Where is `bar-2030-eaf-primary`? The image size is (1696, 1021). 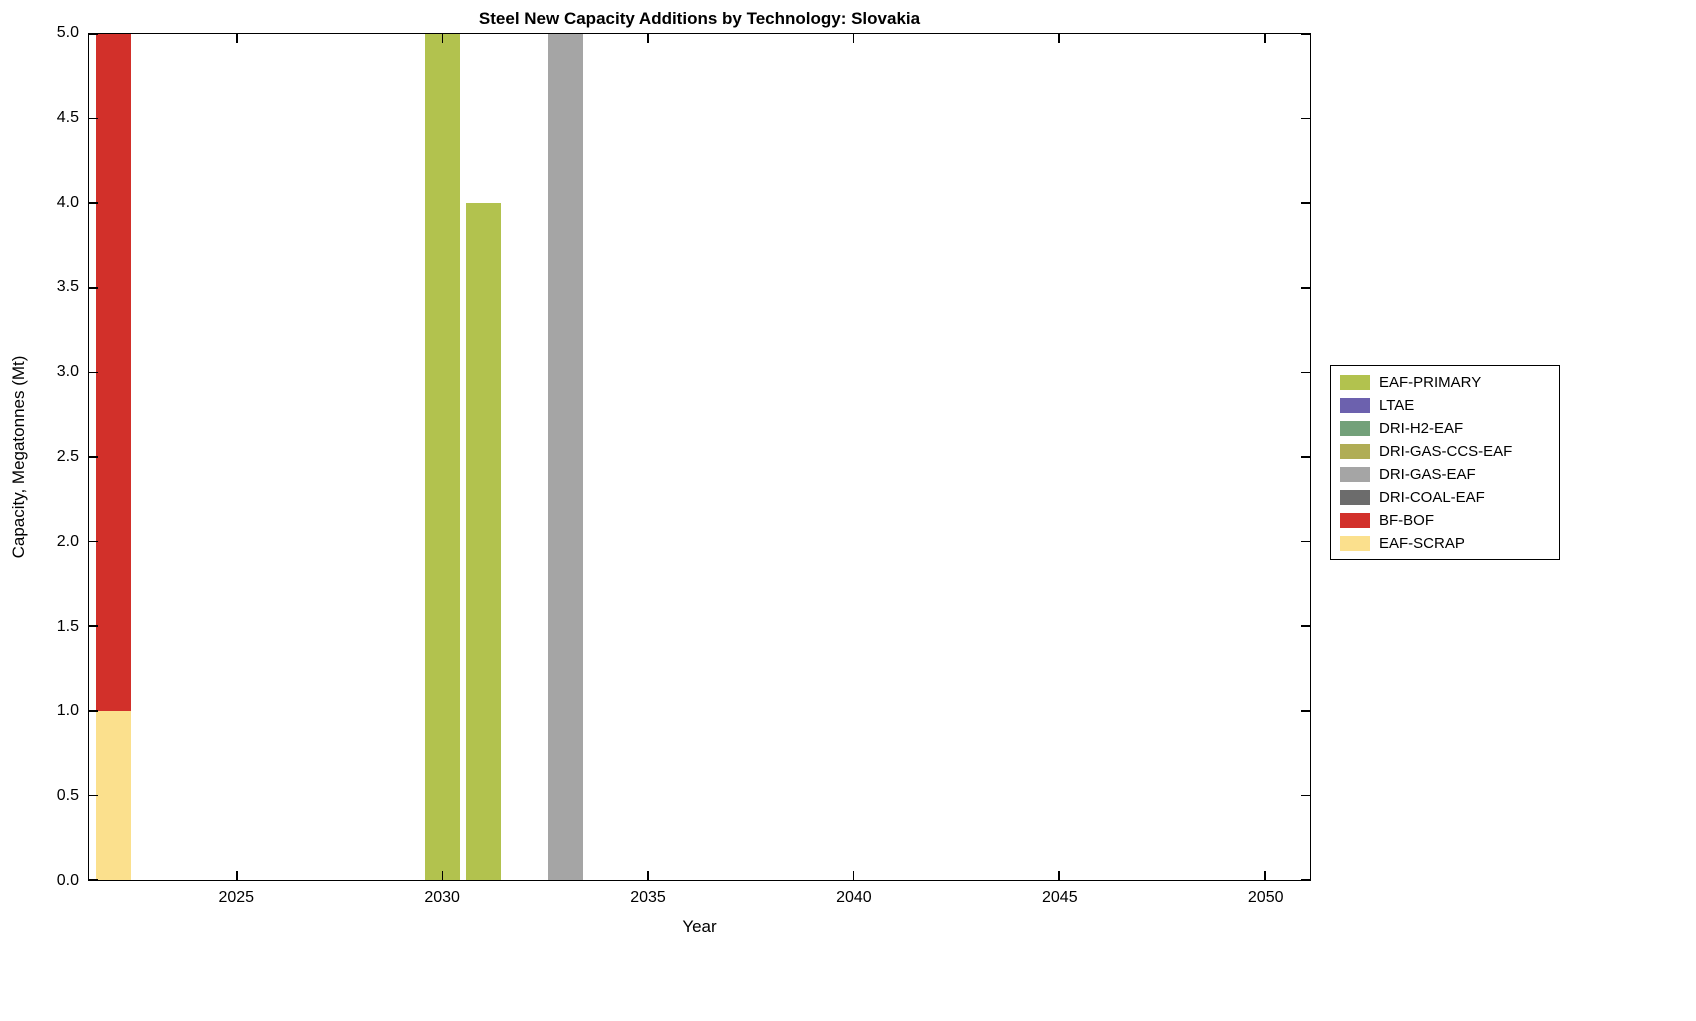
bar-2030-eaf-primary is located at coordinates (443, 457).